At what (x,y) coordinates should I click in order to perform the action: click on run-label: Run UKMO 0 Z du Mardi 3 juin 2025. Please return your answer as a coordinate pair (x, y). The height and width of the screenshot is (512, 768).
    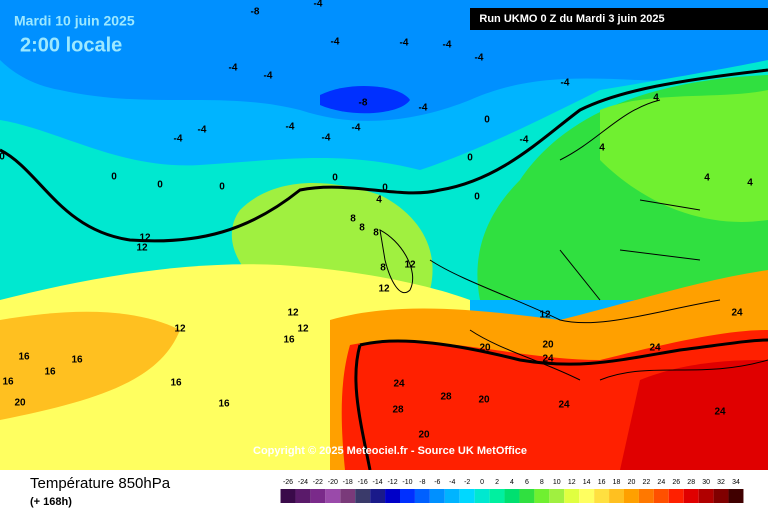
    Looking at the image, I should click on (571, 19).